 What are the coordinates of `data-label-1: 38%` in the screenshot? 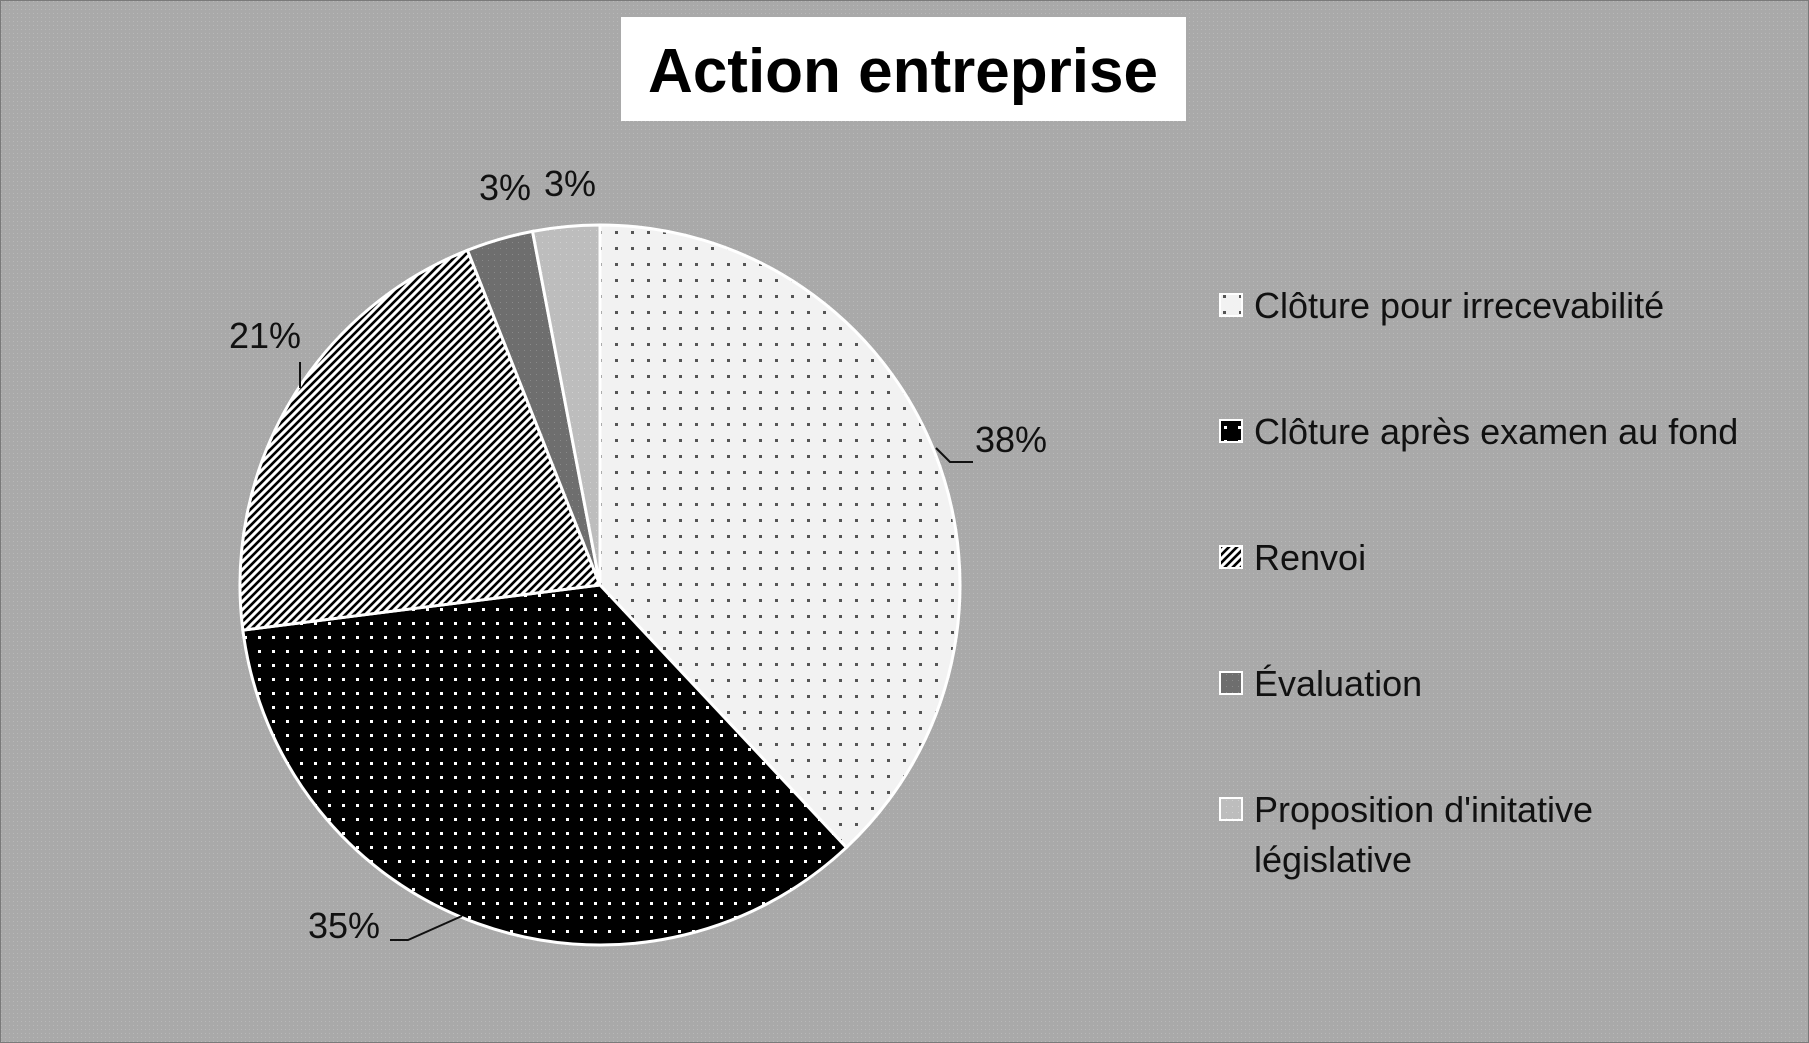 It's located at (1011, 439).